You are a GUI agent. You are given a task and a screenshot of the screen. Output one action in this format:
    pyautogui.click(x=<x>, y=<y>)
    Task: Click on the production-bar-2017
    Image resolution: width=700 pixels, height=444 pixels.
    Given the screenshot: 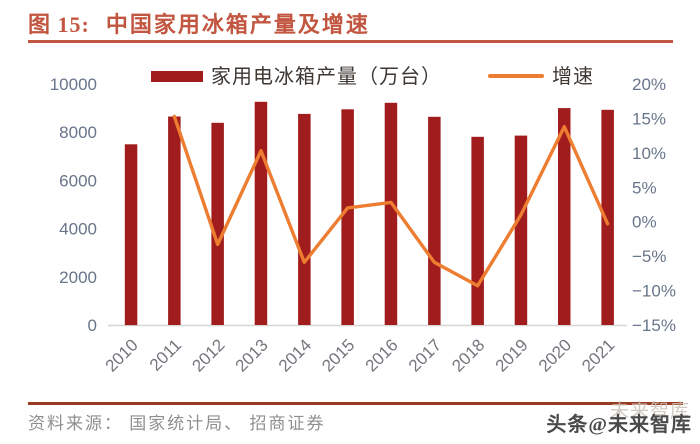 What is the action you would take?
    pyautogui.click(x=434, y=220)
    